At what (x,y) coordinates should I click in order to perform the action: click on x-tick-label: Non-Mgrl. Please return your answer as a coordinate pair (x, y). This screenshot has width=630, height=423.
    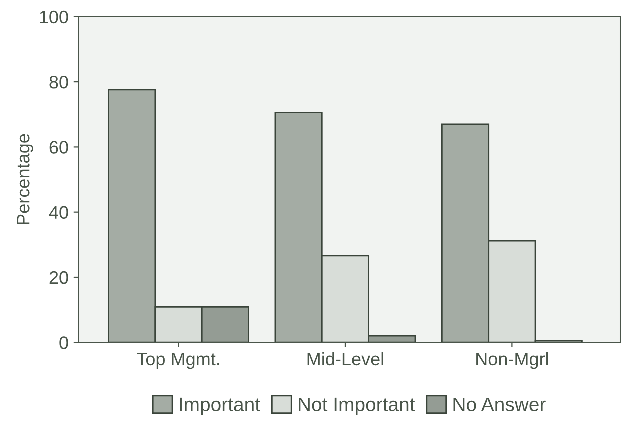
    Looking at the image, I should click on (512, 361).